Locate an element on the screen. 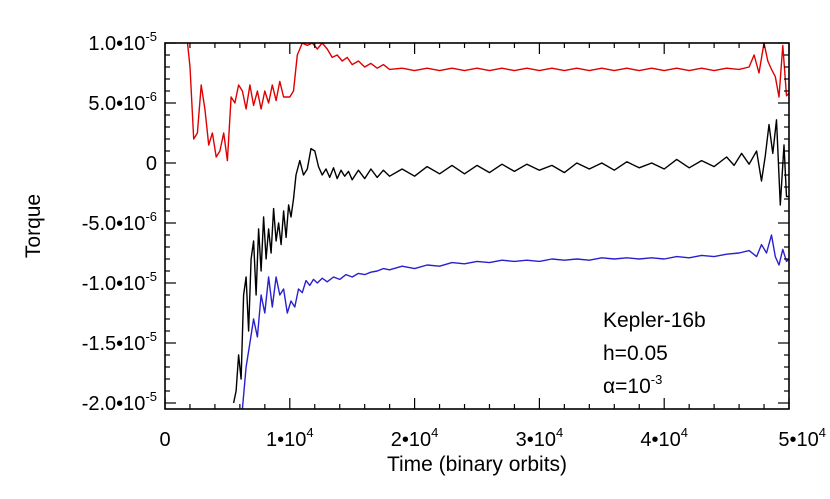 Image resolution: width=830 pixels, height=499 pixels. x-tick-label-4: 4•104 is located at coordinates (664, 438).